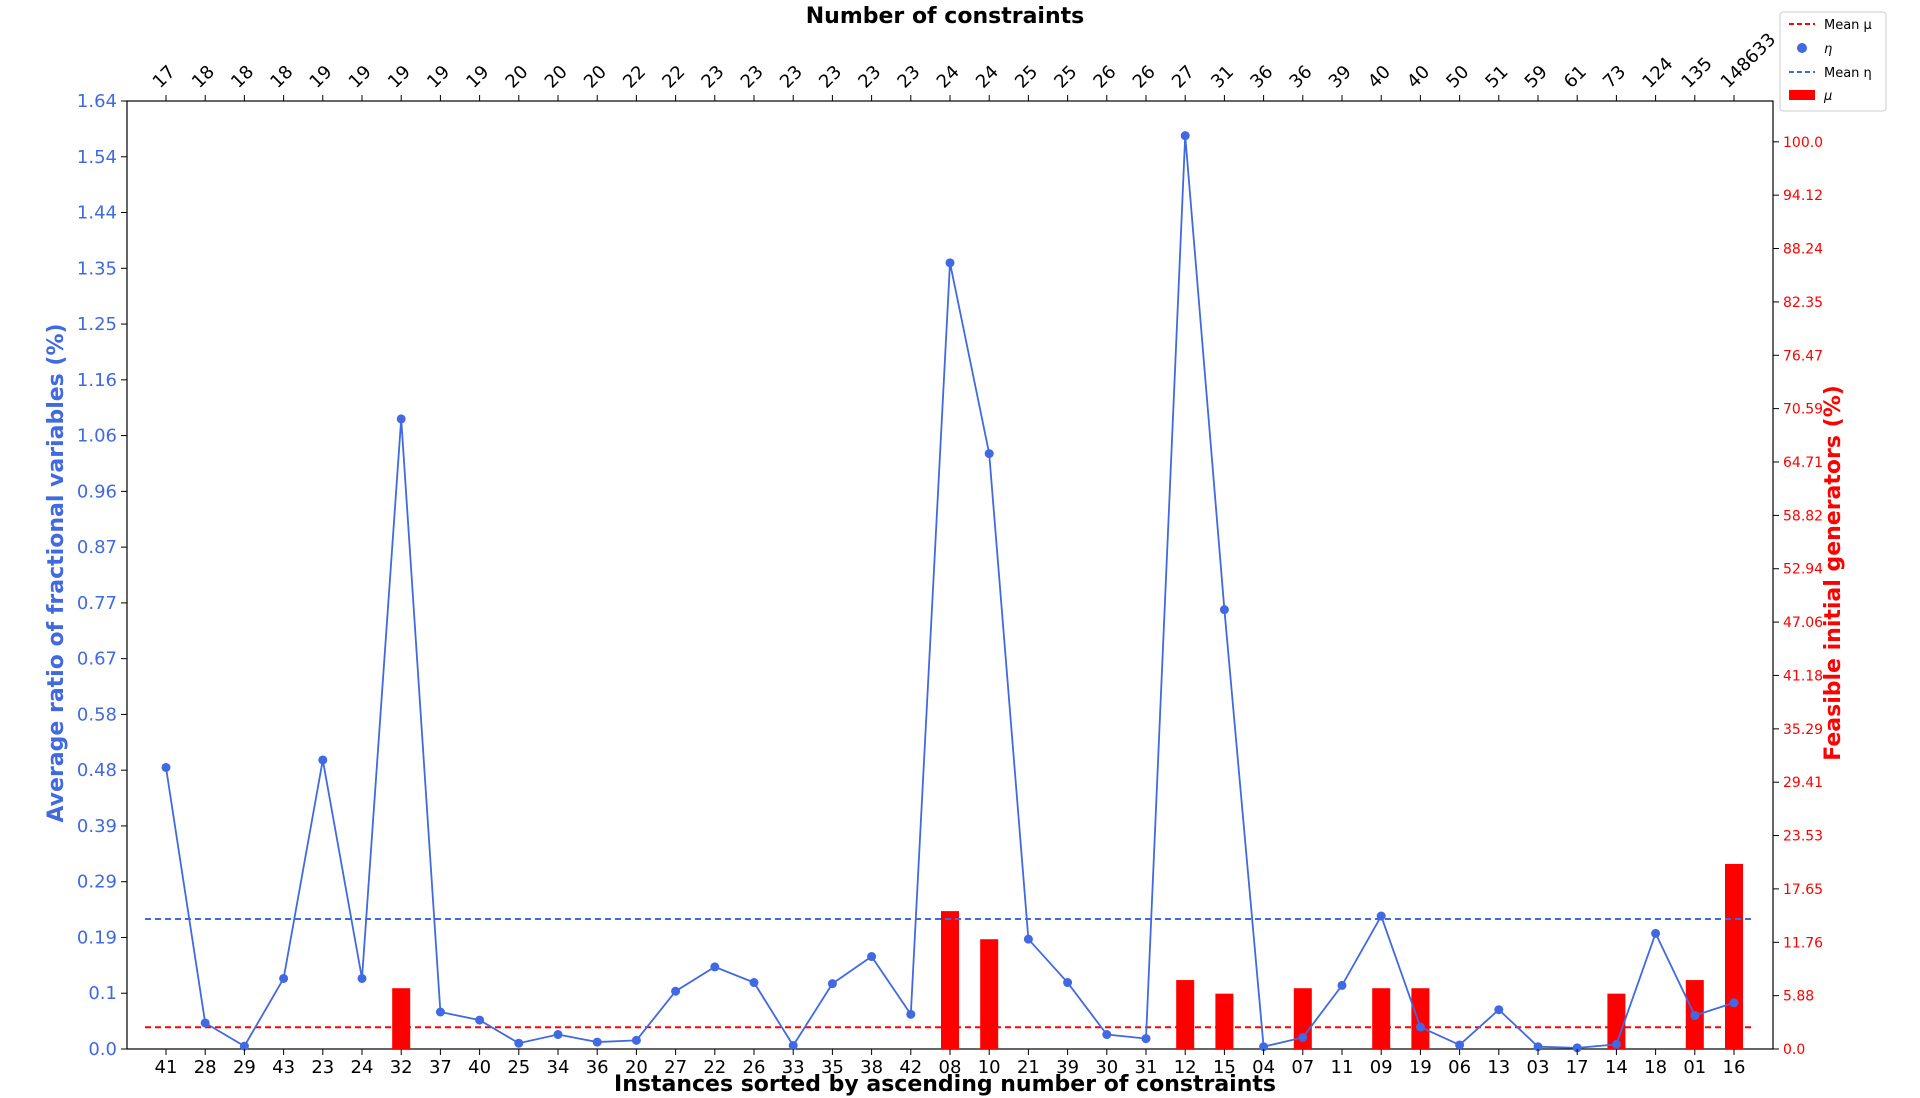 The width and height of the screenshot is (1920, 1098). What do you see at coordinates (97, 603) in the screenshot?
I see `y-left-tick-label: 0.77` at bounding box center [97, 603].